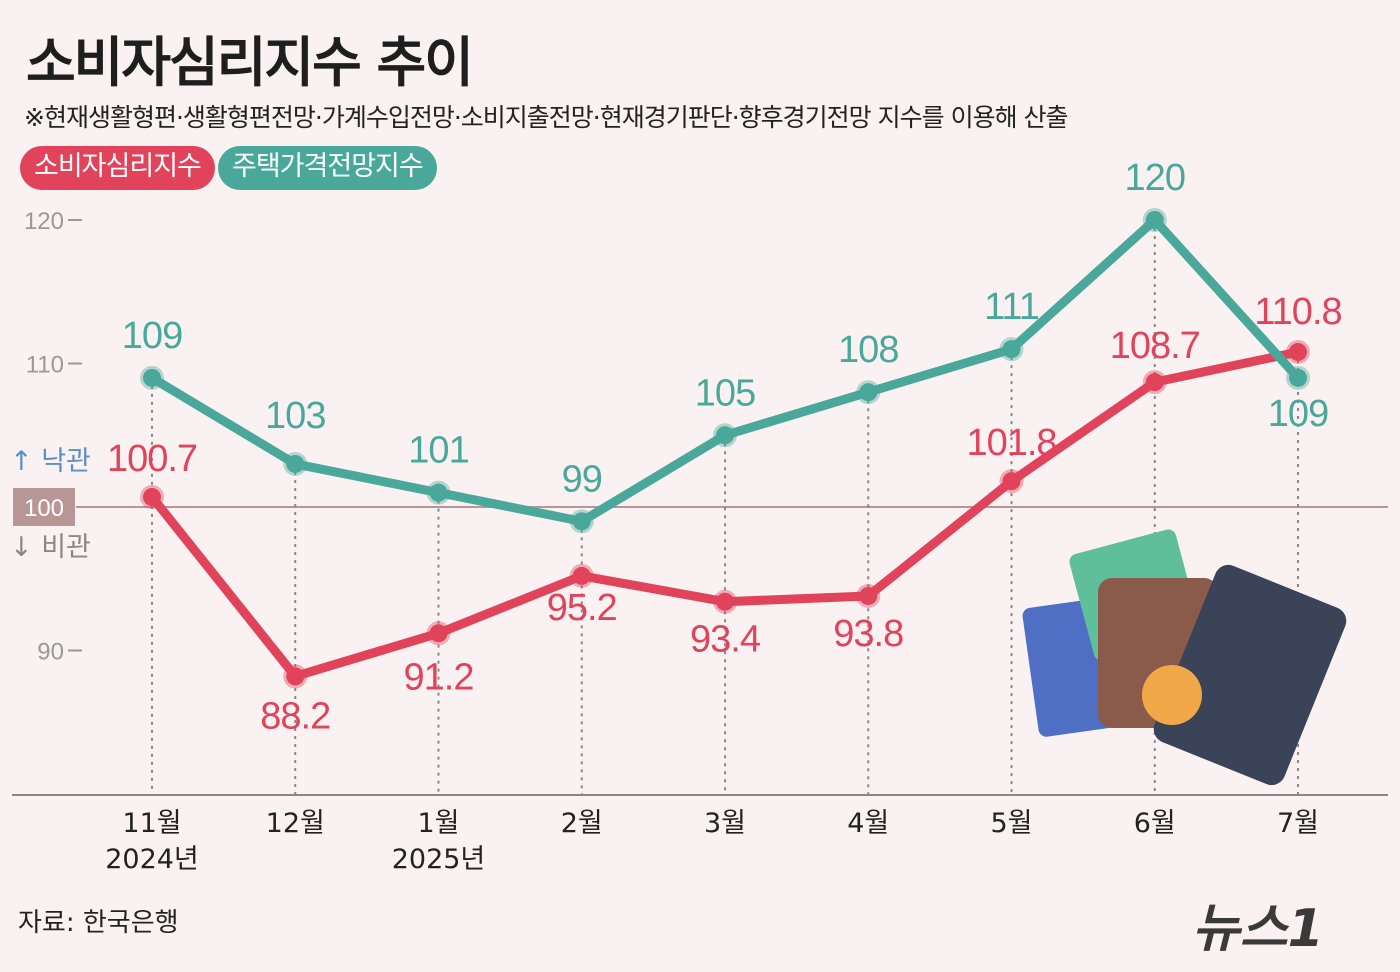 This screenshot has width=1400, height=972. Describe the element at coordinates (1155, 346) in the screenshot. I see `data-label: 108.7` at that location.